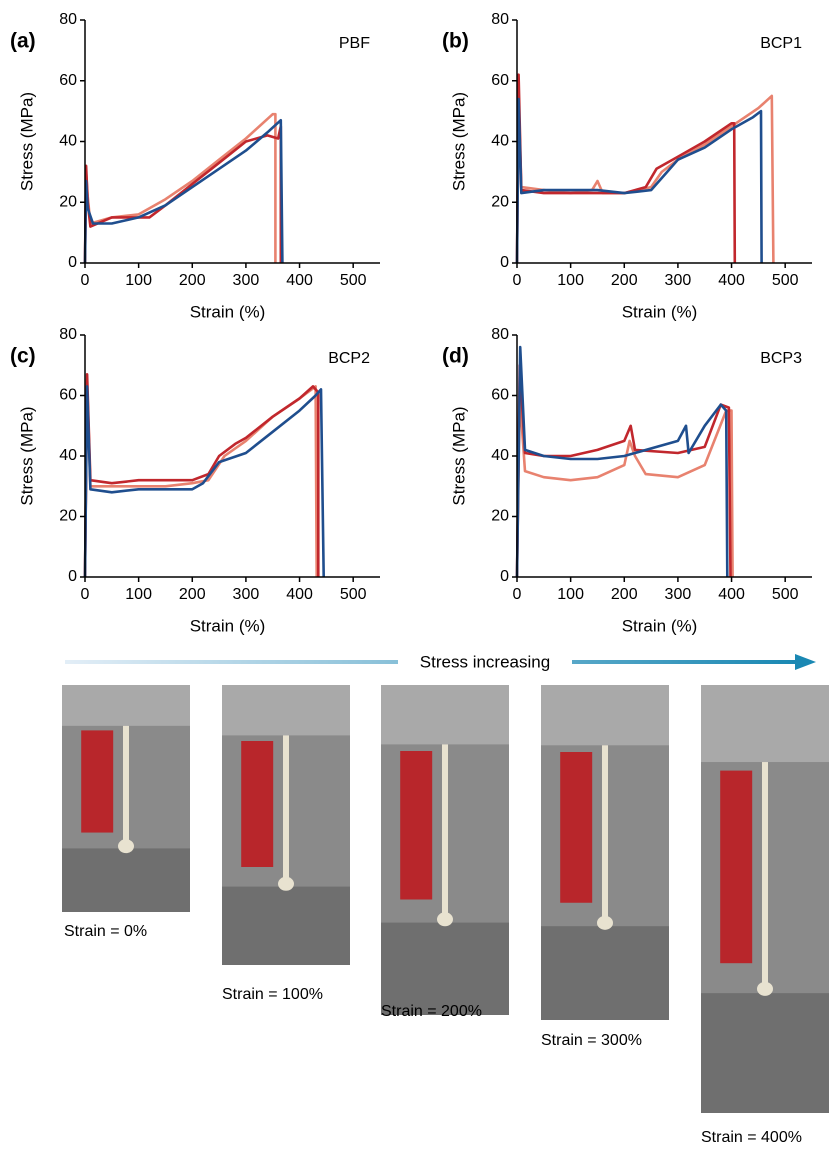  I want to click on panel-title: BCP3, so click(781, 358).